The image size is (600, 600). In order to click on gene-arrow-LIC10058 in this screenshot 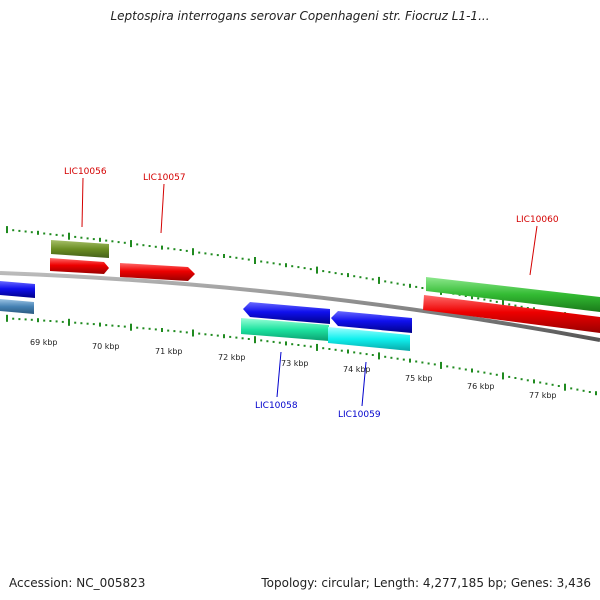, I will do `click(286, 313)`.